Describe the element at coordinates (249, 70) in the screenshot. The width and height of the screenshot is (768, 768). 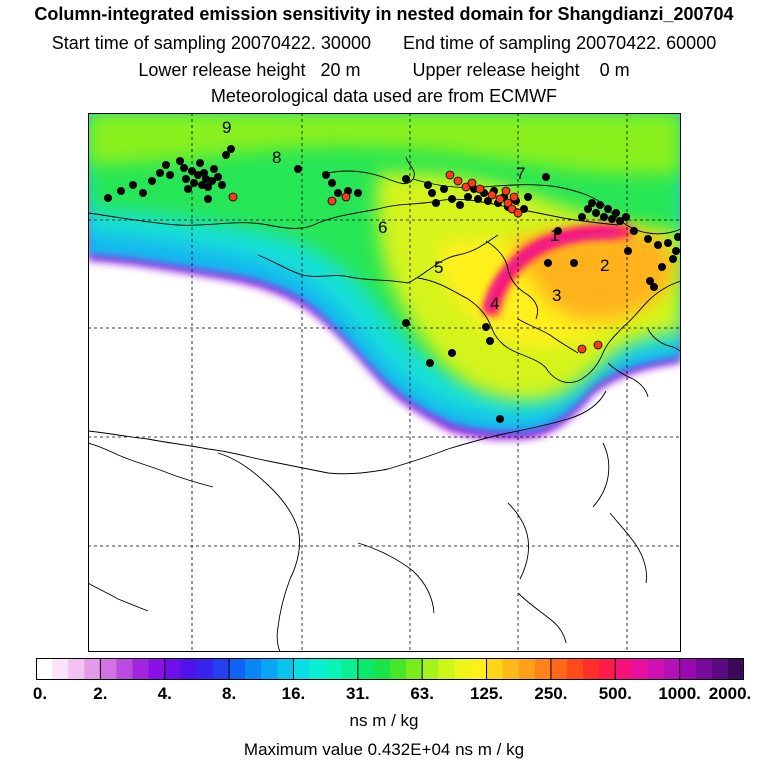
I see `lower-release-text: Lower release height 20 m` at that location.